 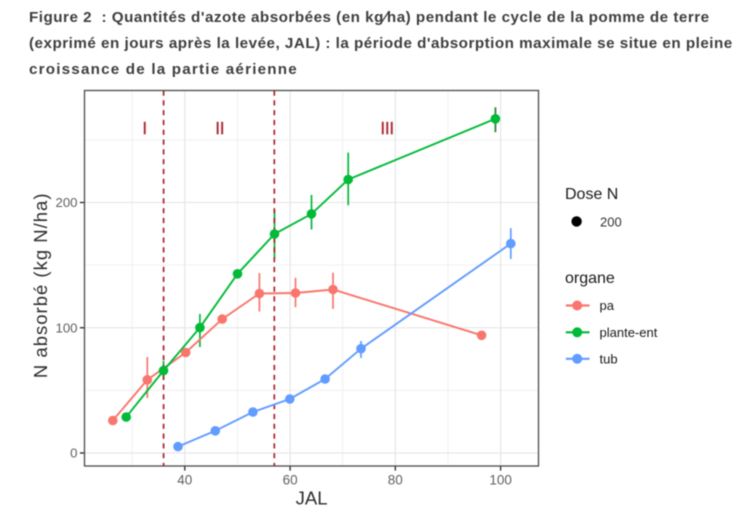 I want to click on svg-text: JAL, so click(x=312, y=497).